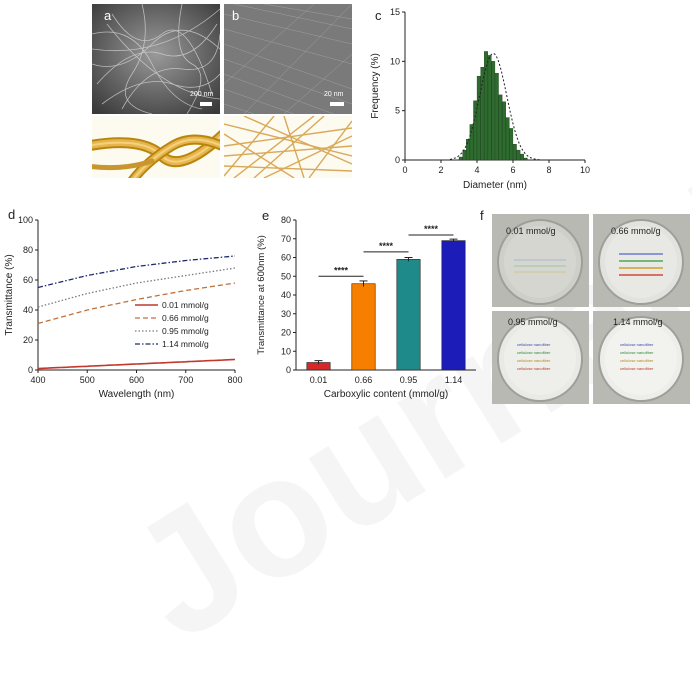  Describe the element at coordinates (261, 295) in the screenshot. I see `e-y-axis-label: Transmittance at 600nm (%)` at that location.